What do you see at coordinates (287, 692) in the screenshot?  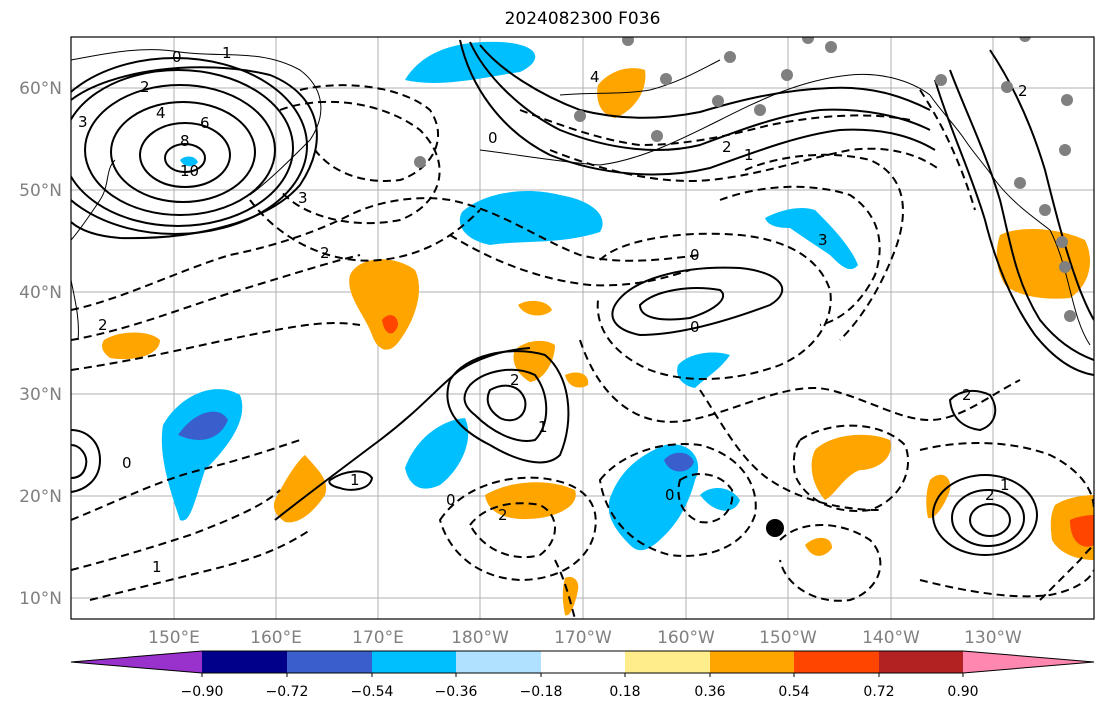 I see `colorbar-tick-label: −0.72` at bounding box center [287, 692].